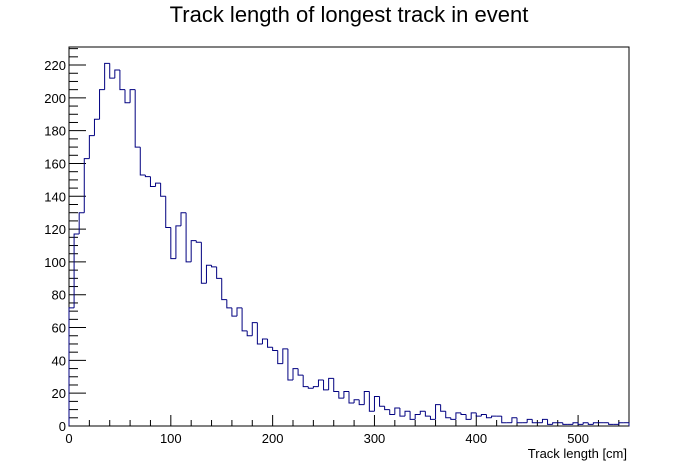 This screenshot has height=474, width=698. I want to click on x-tick-label: 0, so click(68, 438).